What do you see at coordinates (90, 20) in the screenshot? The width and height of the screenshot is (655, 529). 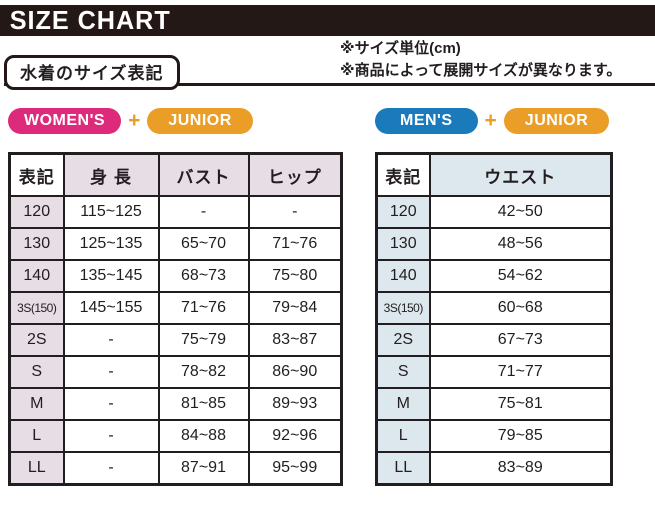 I see `page-title: SIZE CHART` at bounding box center [90, 20].